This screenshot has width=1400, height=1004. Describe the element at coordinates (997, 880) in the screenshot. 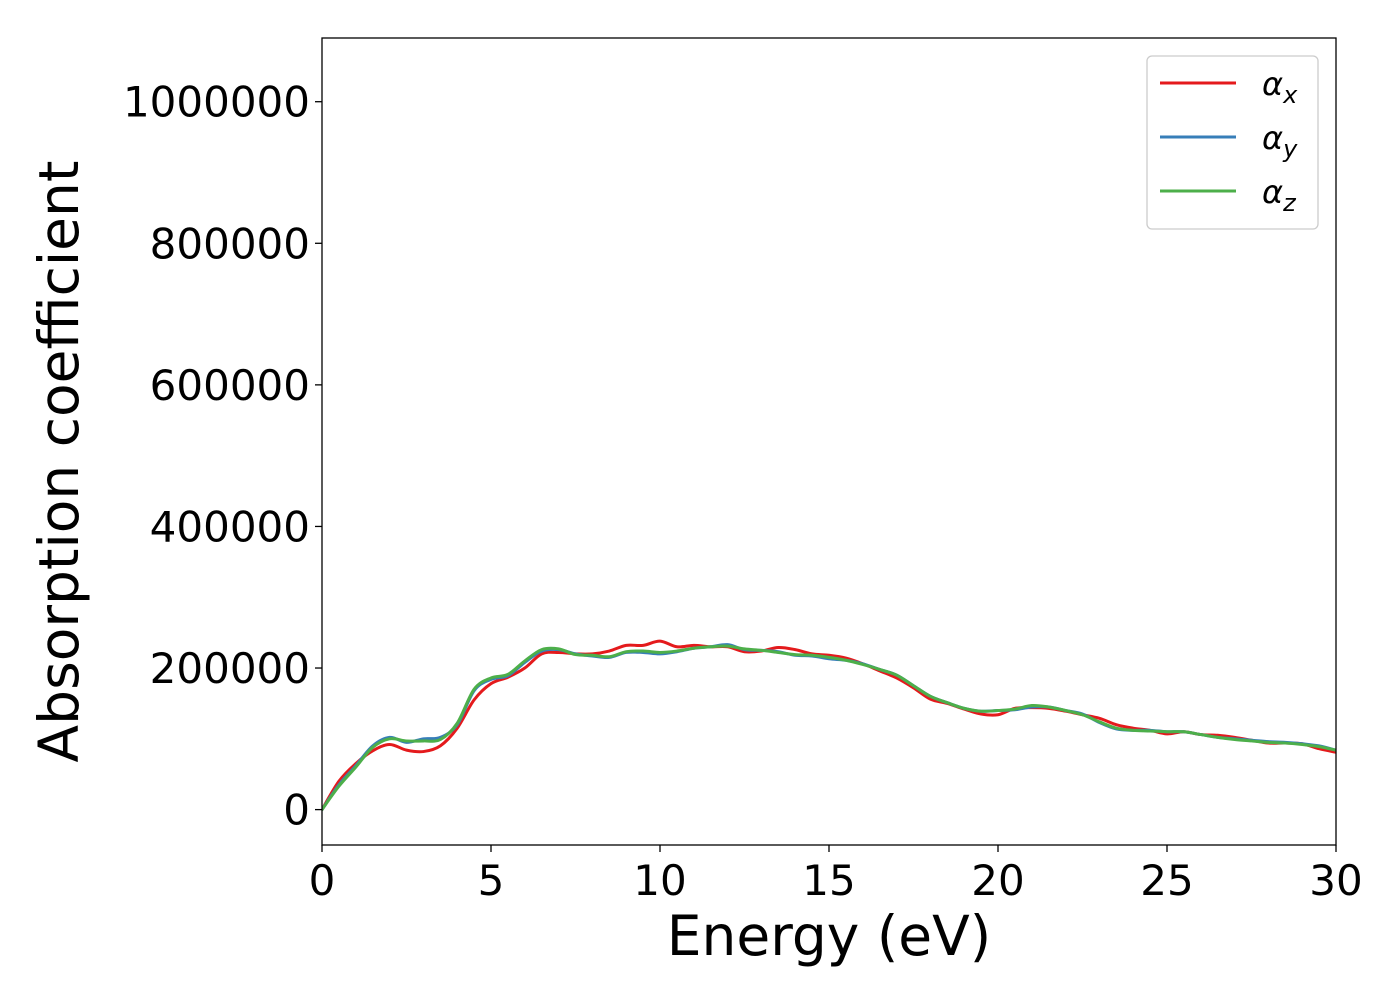

I see `x-tick-label: 20` at that location.